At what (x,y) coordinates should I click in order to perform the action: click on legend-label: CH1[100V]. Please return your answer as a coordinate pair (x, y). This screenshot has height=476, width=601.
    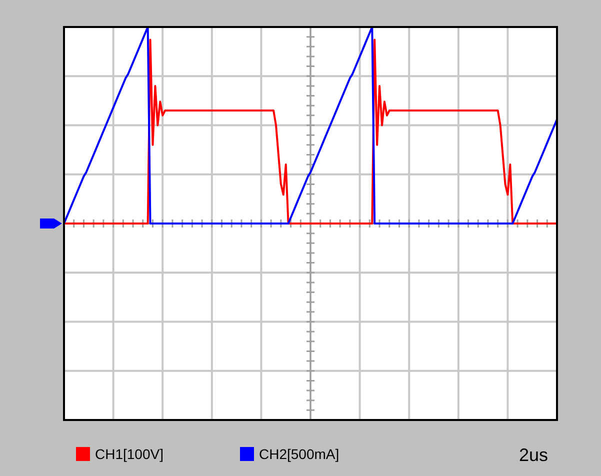
    Looking at the image, I should click on (129, 454).